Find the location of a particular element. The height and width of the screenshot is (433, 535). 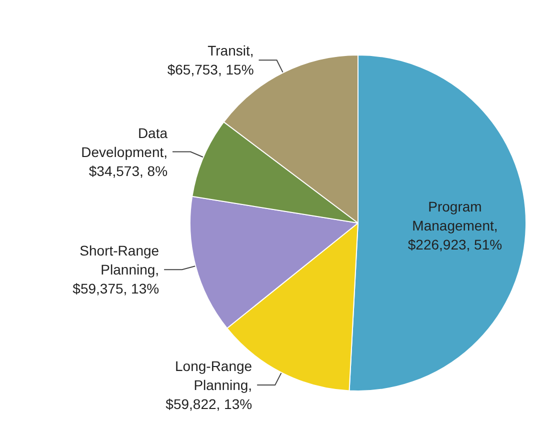

slice-label: Program Management, $226,923, 51% is located at coordinates (455, 225).